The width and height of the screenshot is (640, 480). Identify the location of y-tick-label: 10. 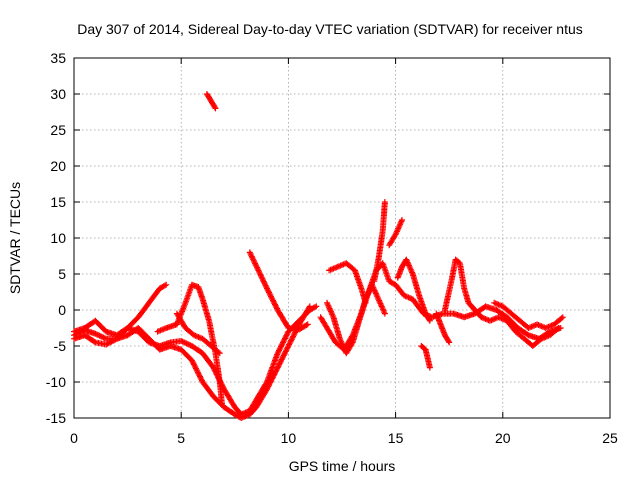
(58, 238).